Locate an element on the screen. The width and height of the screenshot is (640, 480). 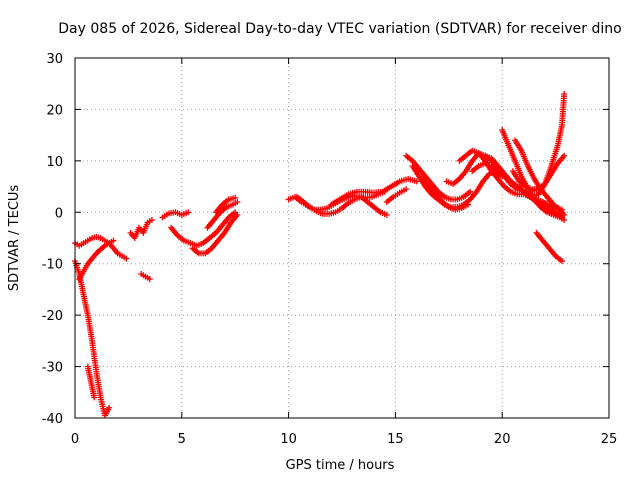
y-tick-label: 10 is located at coordinates (54, 162).